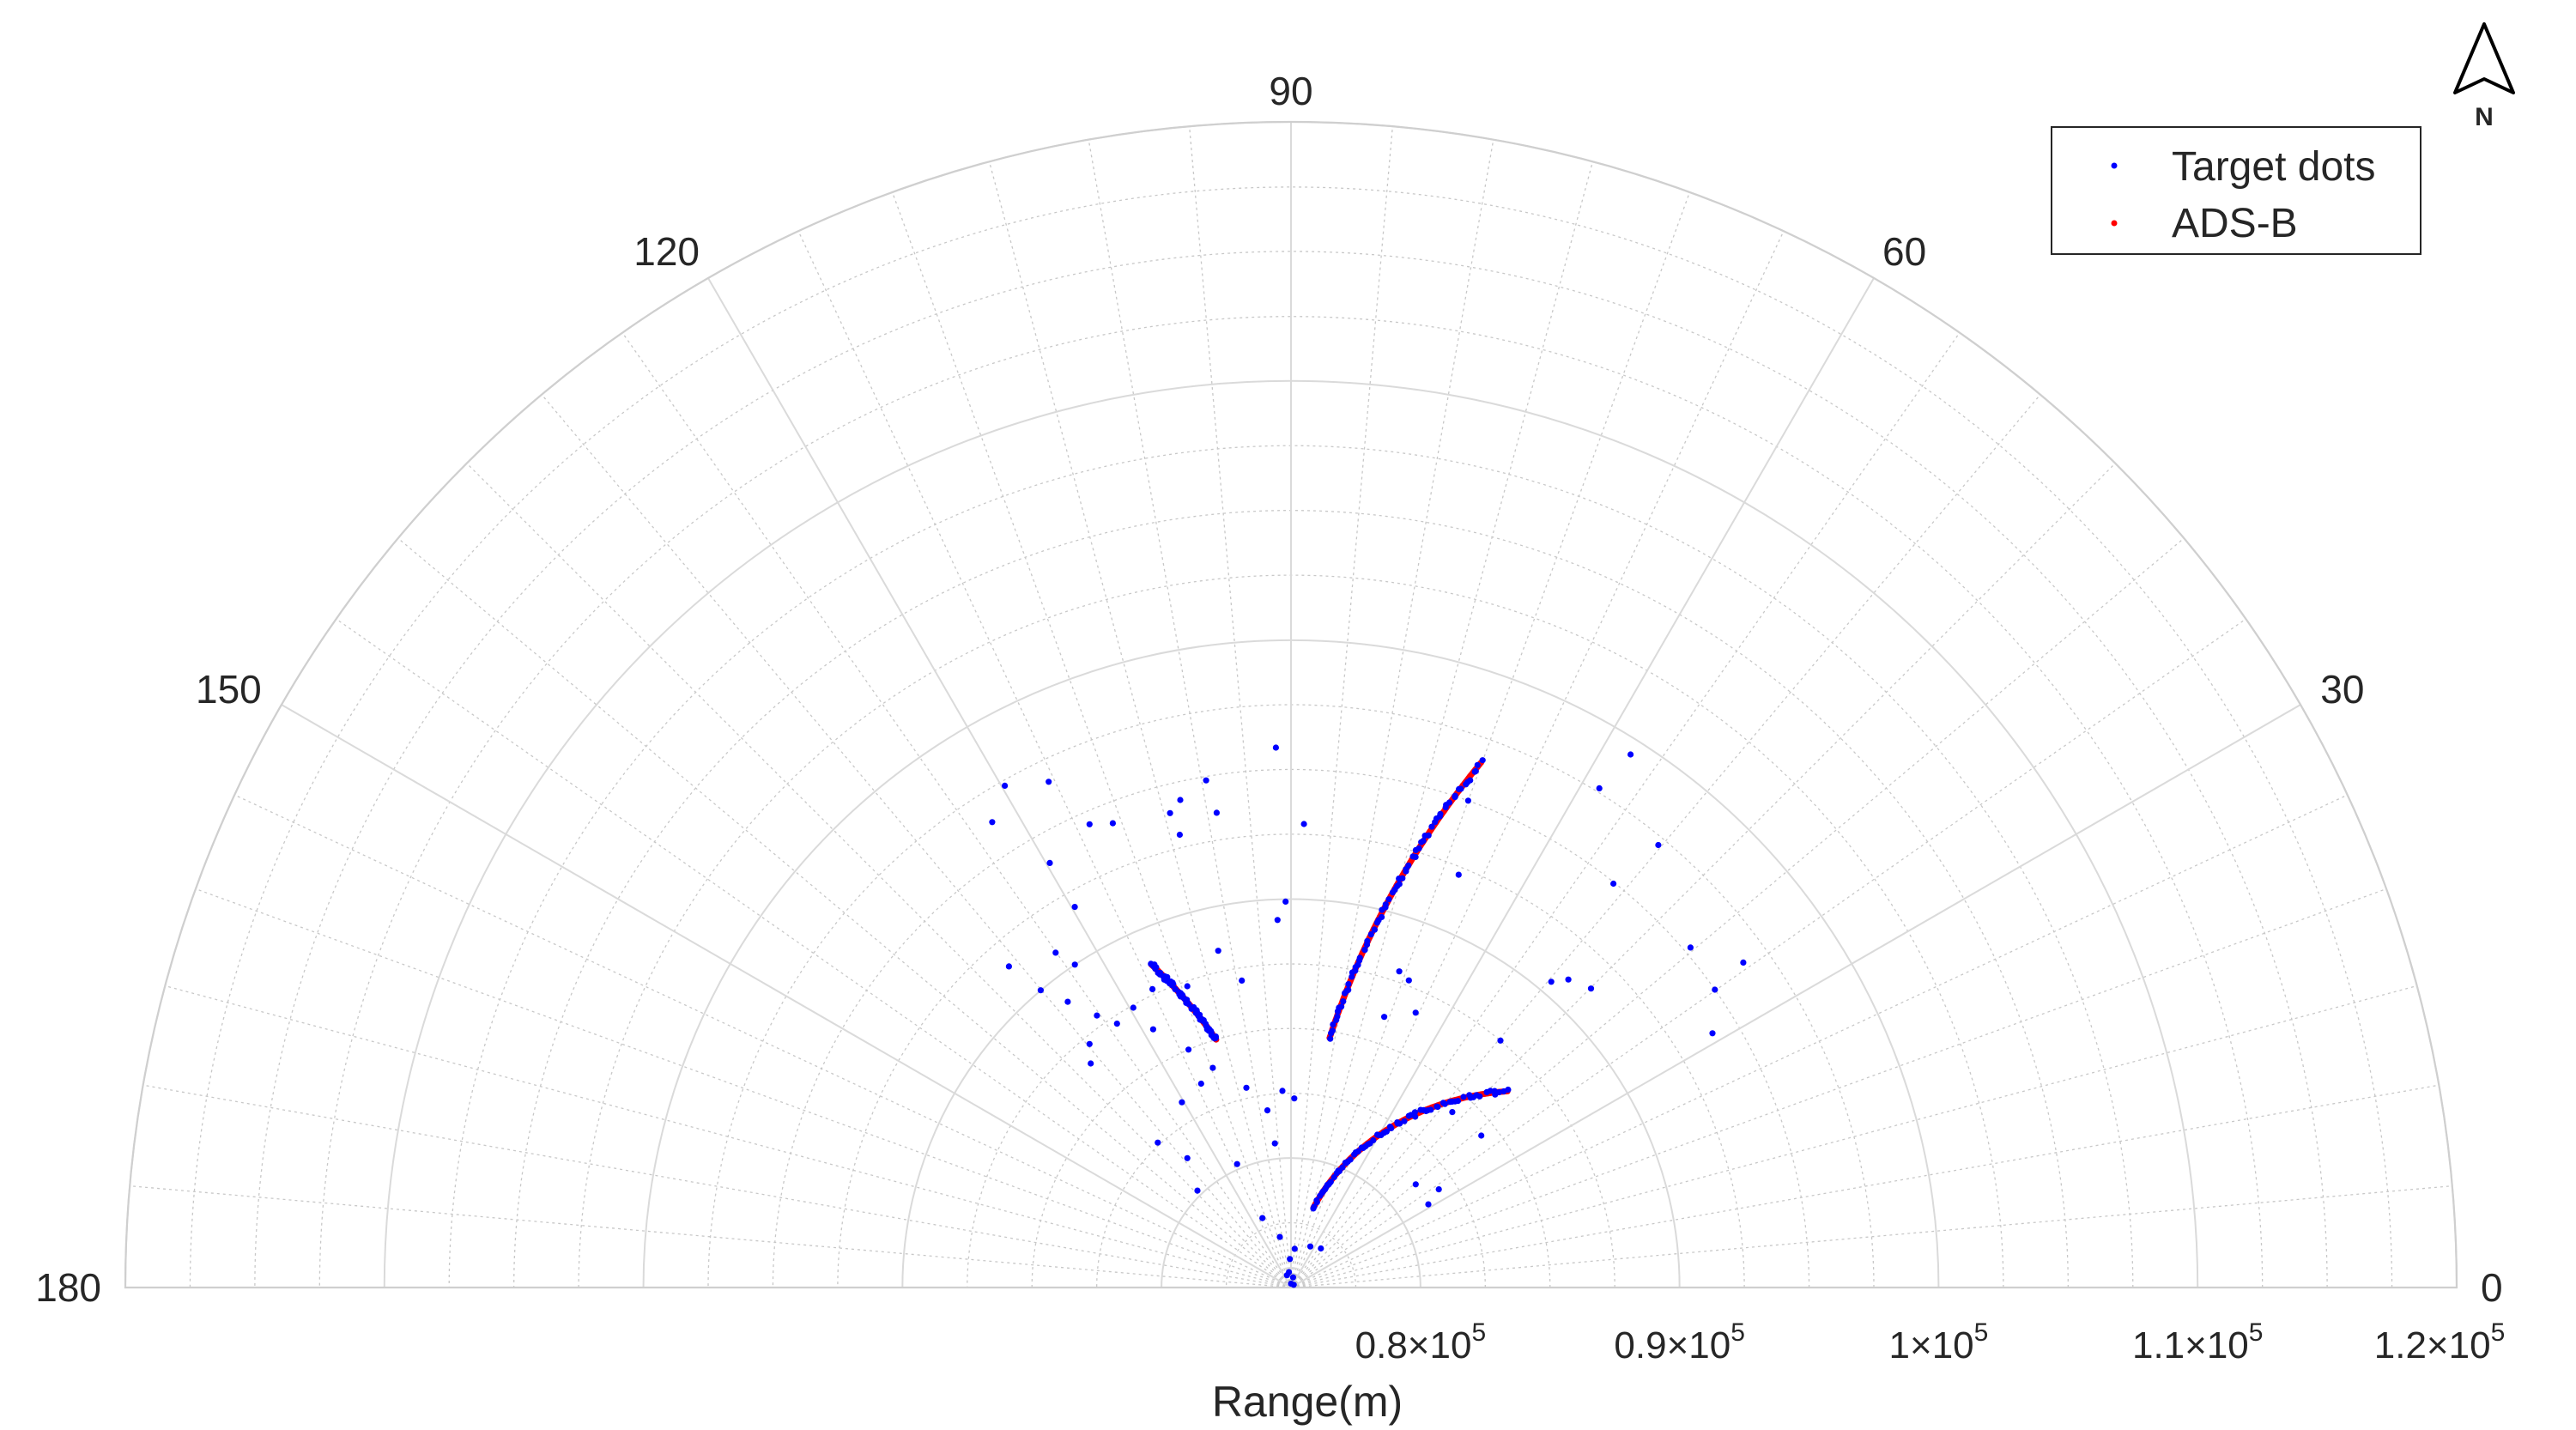  I want to click on minor-range-ring, so click(1291, 1157).